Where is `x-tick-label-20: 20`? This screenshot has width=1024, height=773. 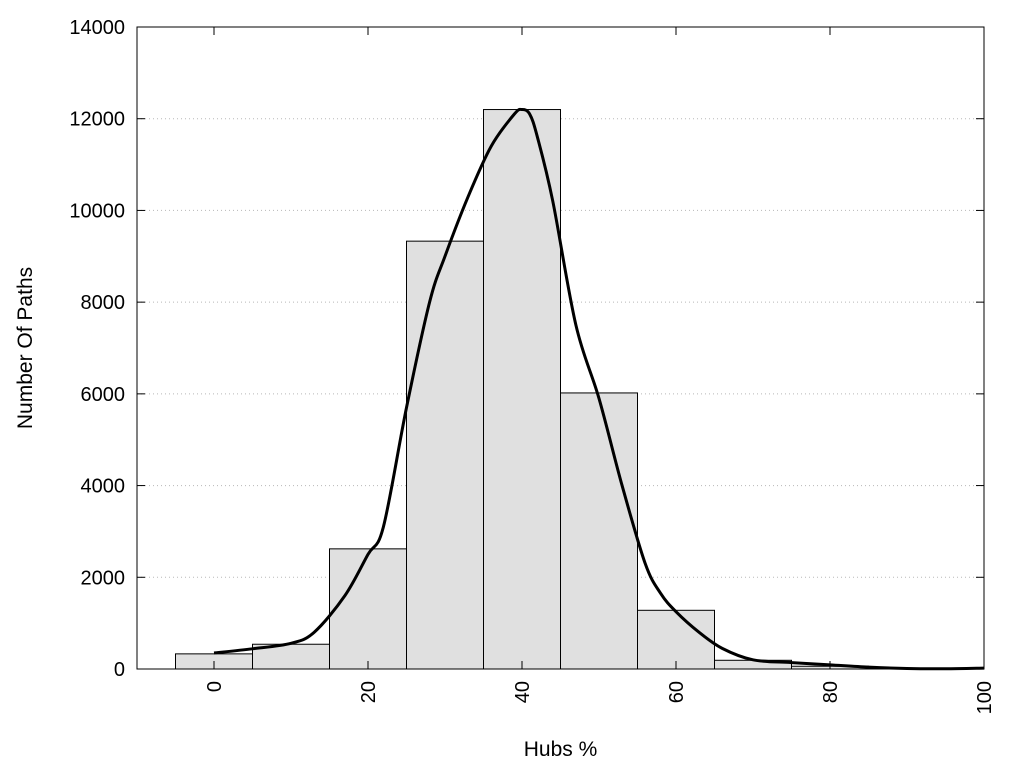
x-tick-label-20: 20 is located at coordinates (369, 692).